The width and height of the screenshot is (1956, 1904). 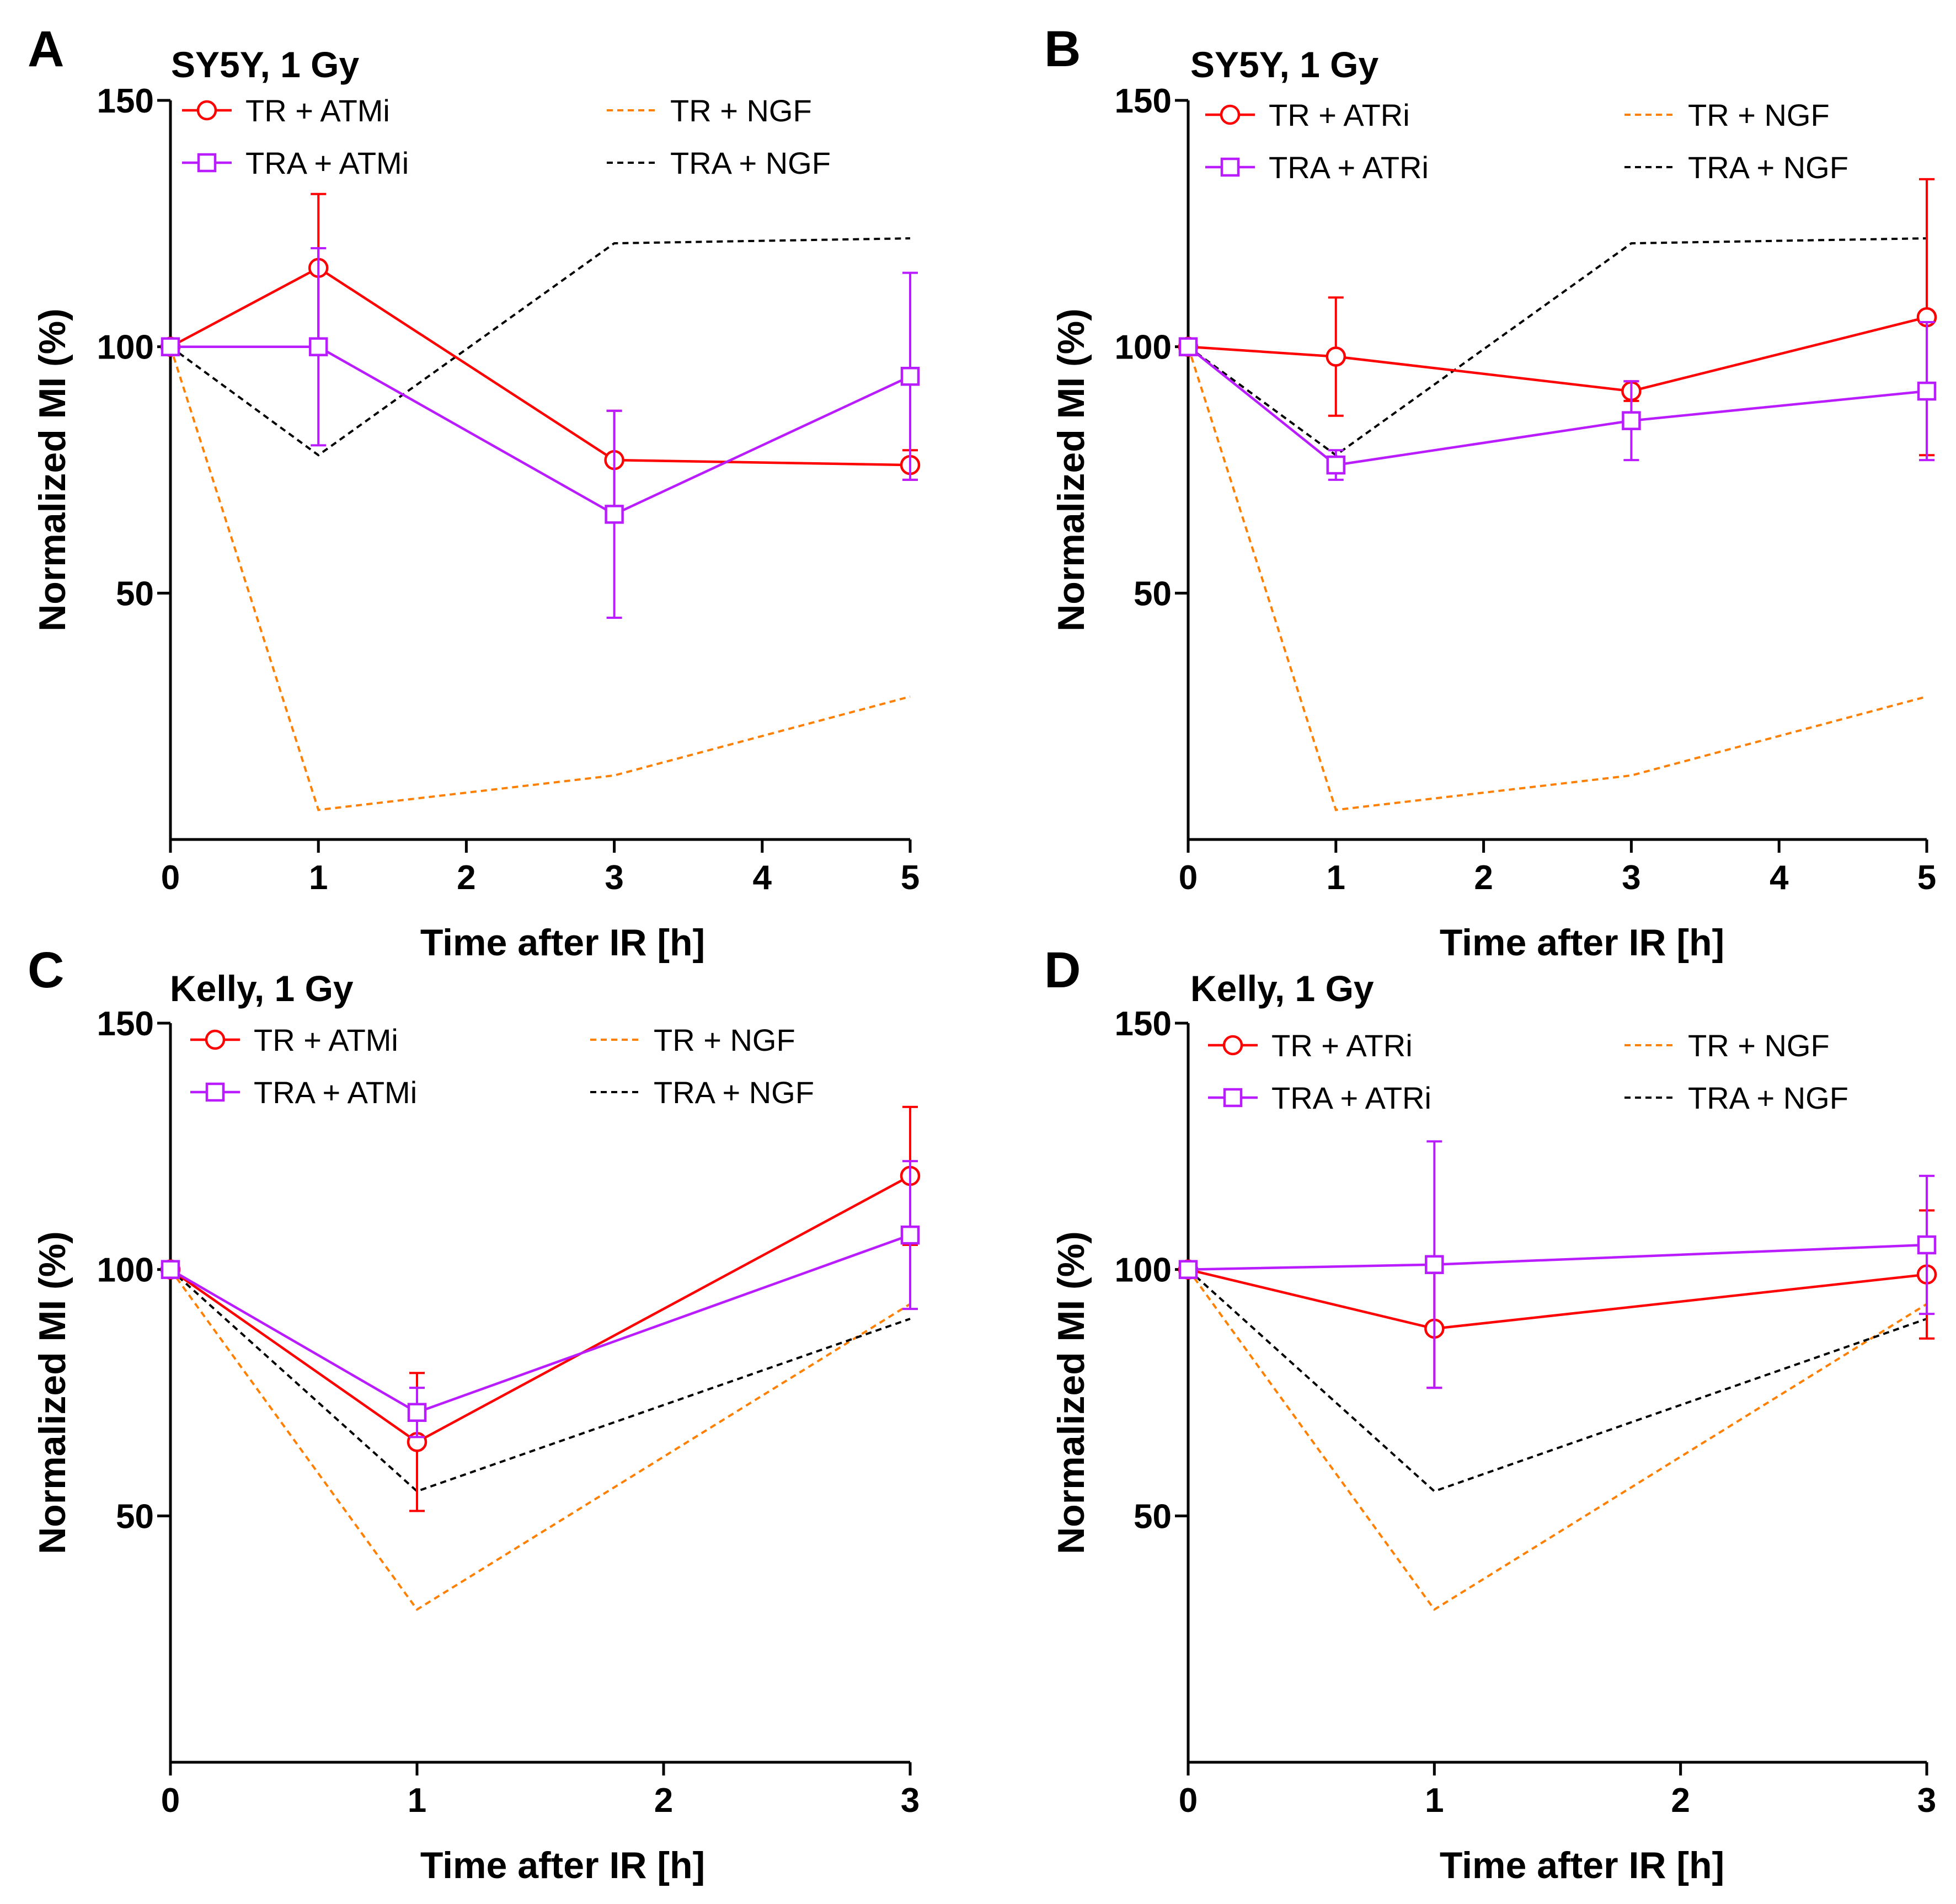 I want to click on y-tick-label: 50, so click(x=135, y=594).